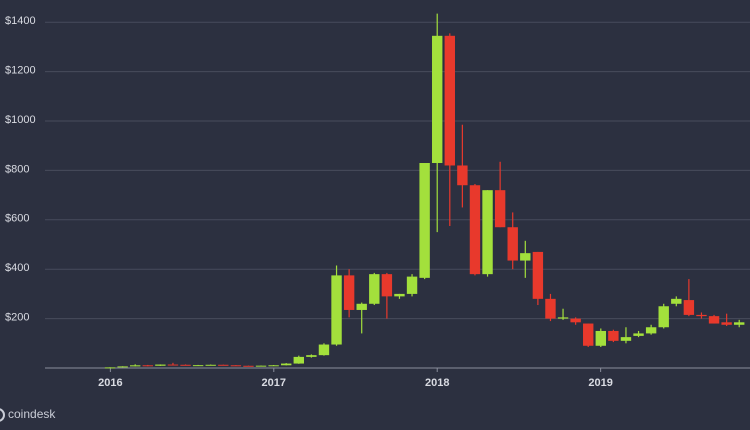 The height and width of the screenshot is (430, 750). What do you see at coordinates (32, 414) in the screenshot?
I see `brand-name: coindesk` at bounding box center [32, 414].